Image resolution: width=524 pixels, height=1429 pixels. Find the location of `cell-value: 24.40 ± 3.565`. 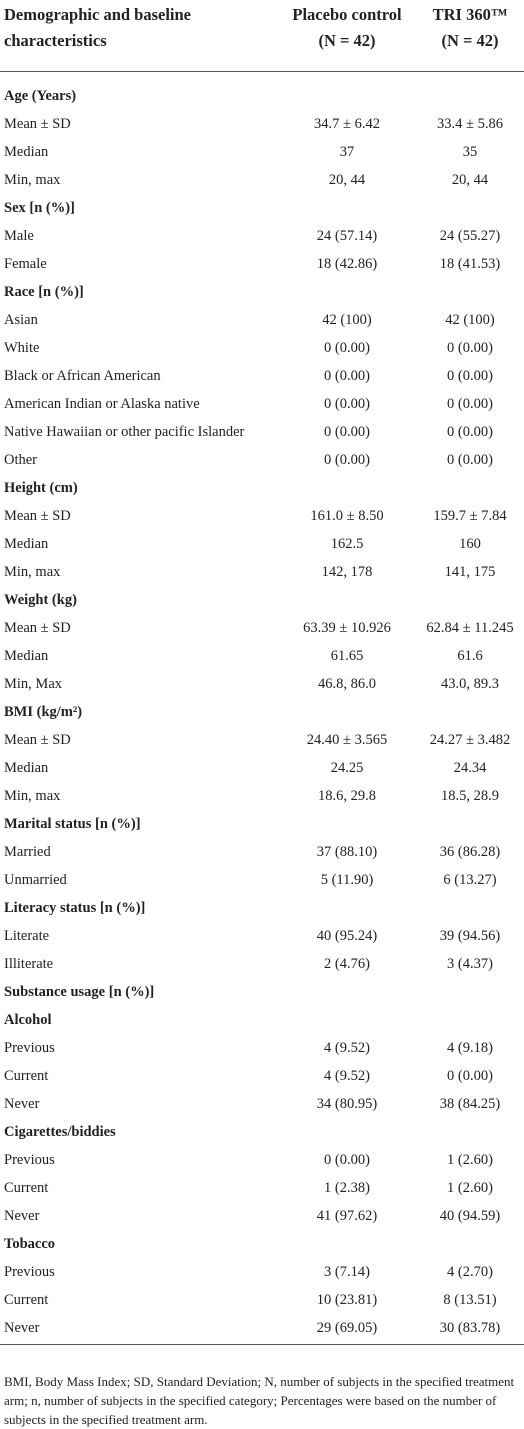

cell-value: 24.40 ± 3.565 is located at coordinates (347, 740).